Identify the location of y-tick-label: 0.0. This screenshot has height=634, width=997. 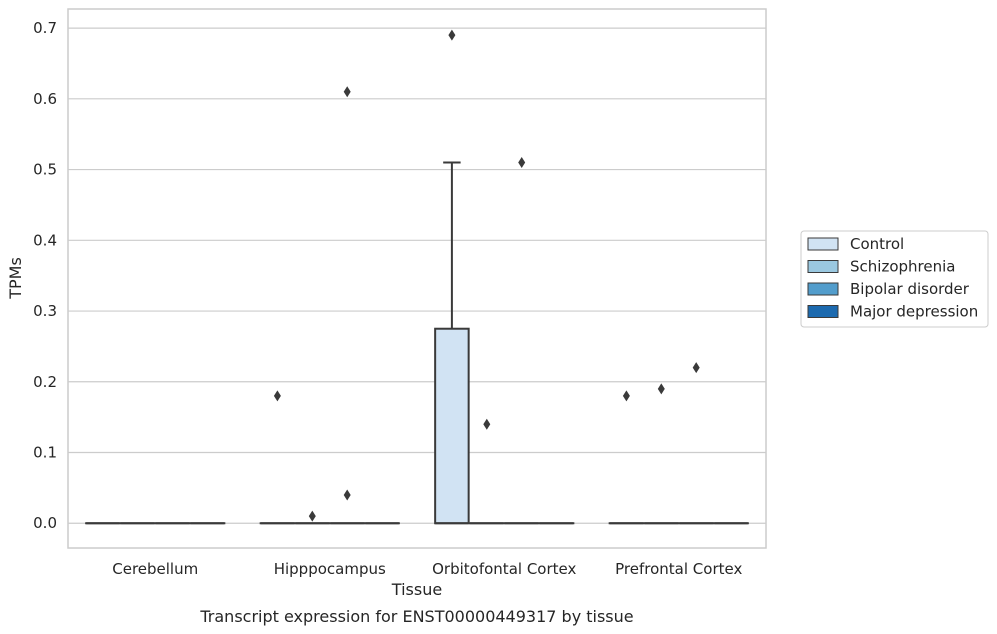
(45, 523).